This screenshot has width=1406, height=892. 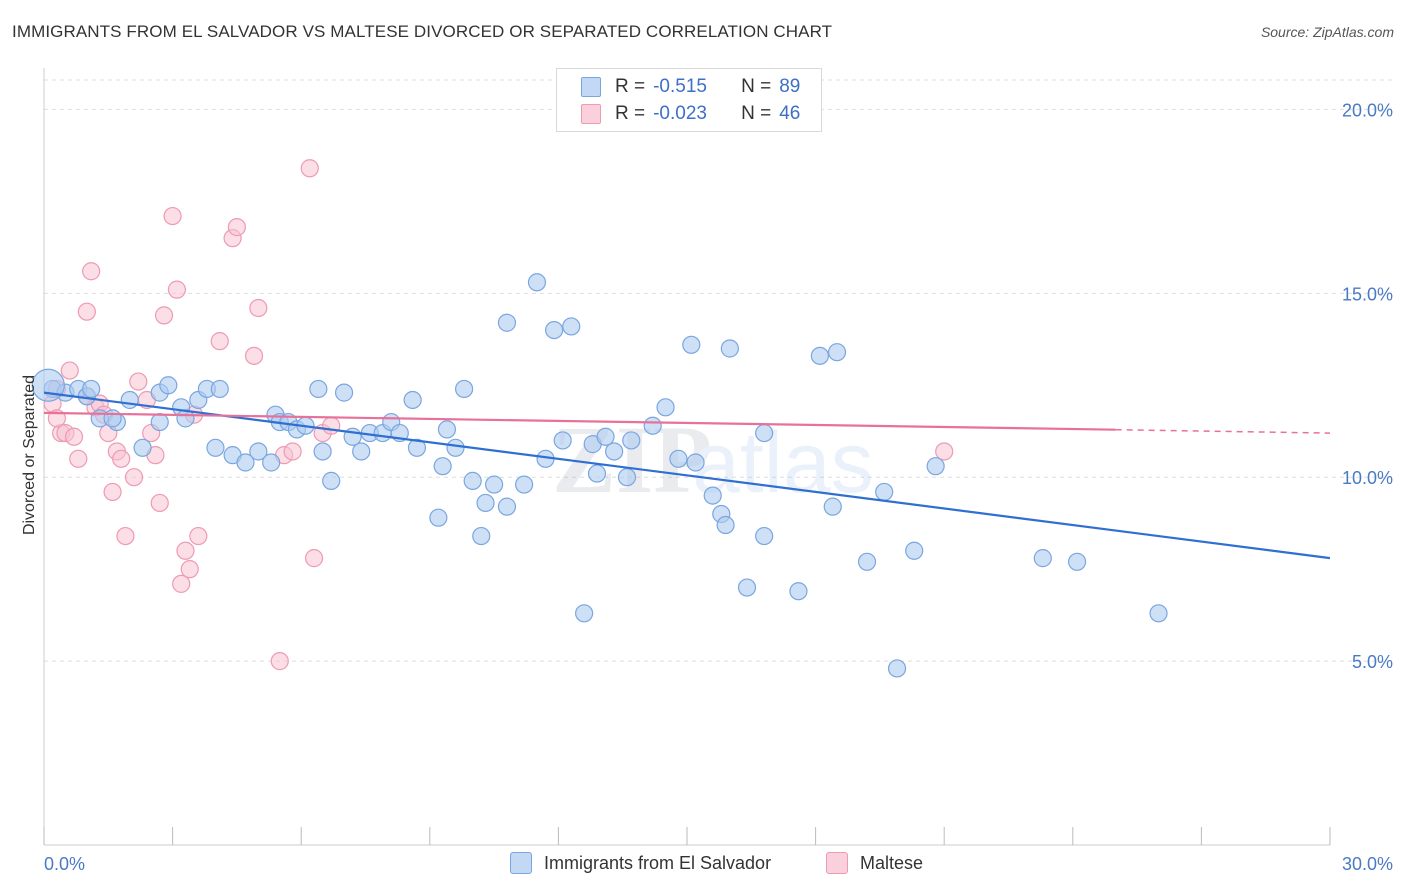 I want to click on legend-label: Maltese, so click(x=892, y=862).